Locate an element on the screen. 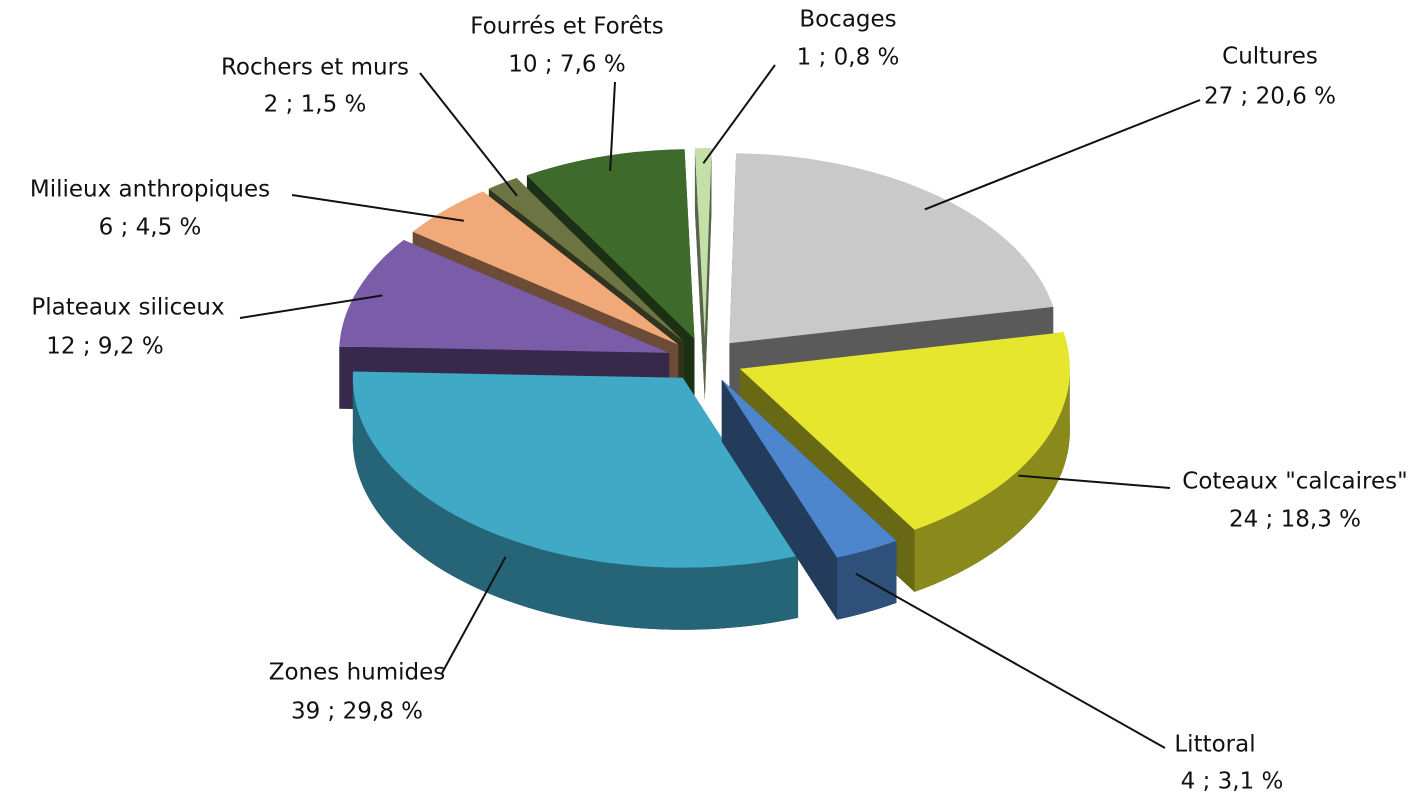  value-label: 12 ; 9,2 % is located at coordinates (104, 347).